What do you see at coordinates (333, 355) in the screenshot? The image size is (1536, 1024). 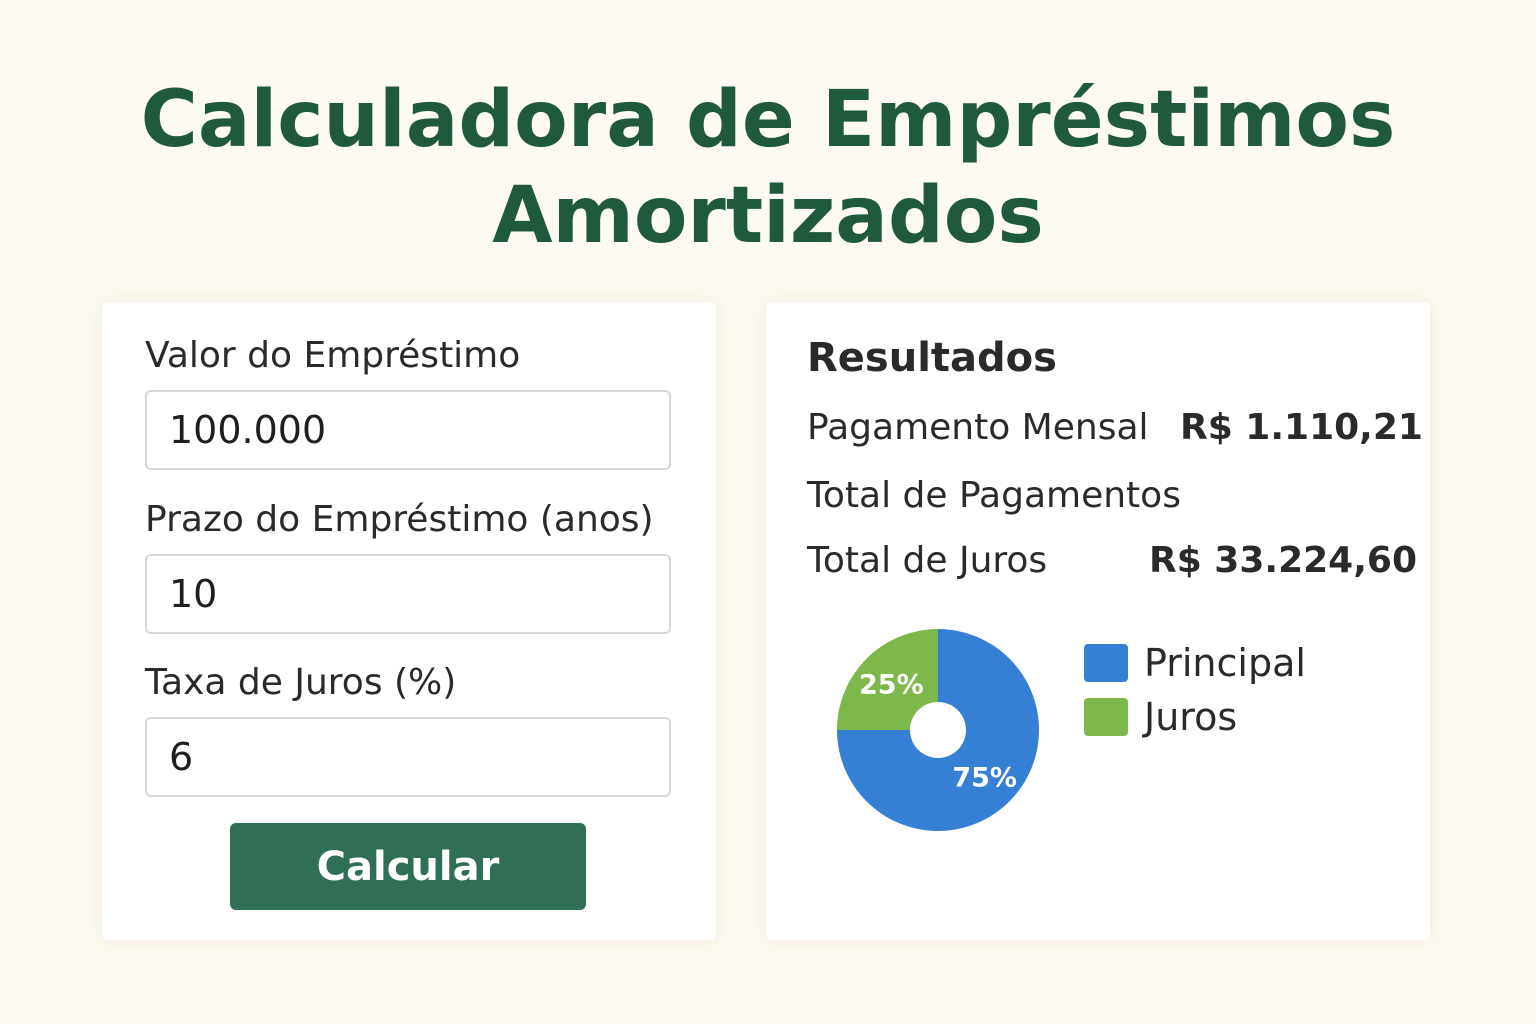 I see `loan-amount-label: Valor do Empréstimo` at bounding box center [333, 355].